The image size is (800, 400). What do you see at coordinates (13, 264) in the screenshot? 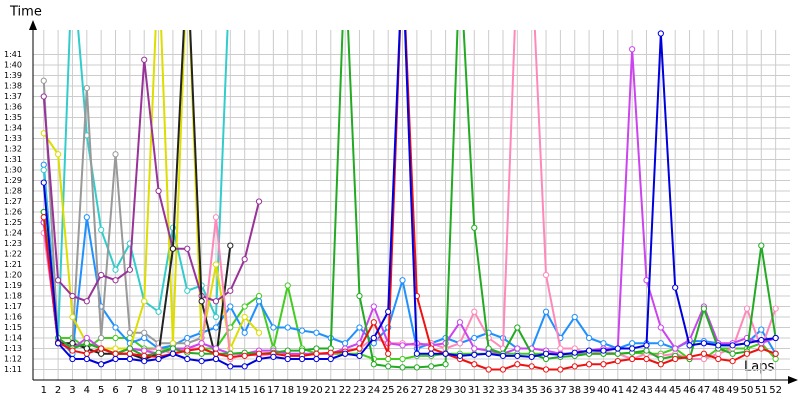
I see `y-tick-label: 1:21` at bounding box center [13, 264].